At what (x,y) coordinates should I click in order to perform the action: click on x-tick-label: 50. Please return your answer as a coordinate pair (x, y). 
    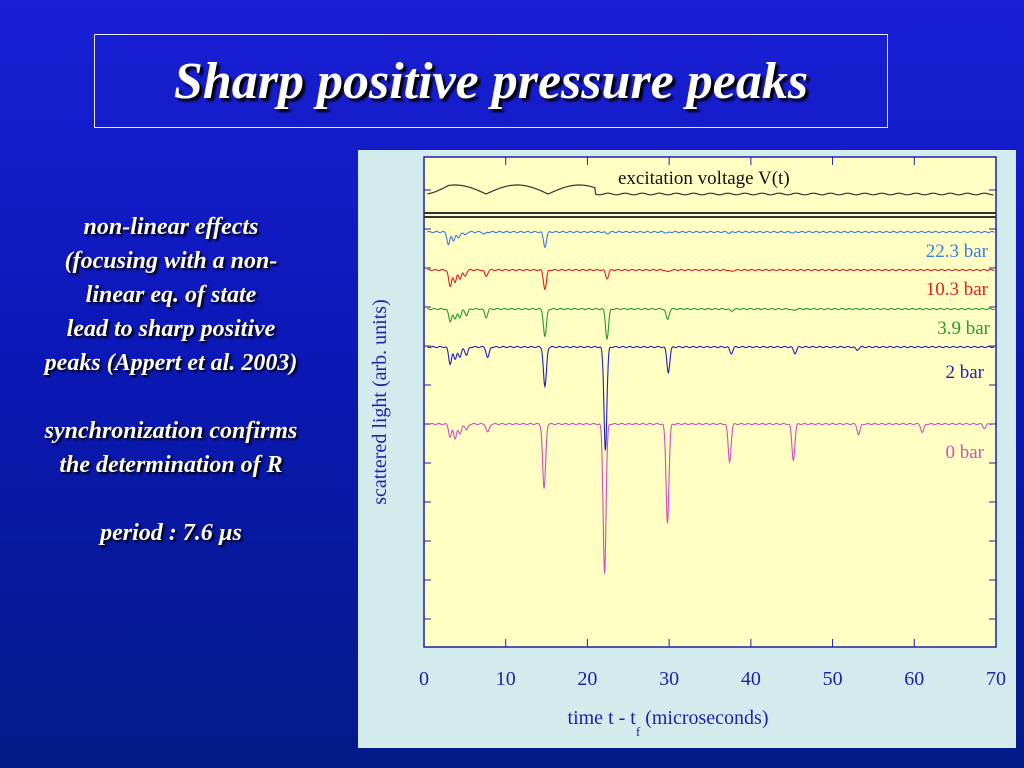
    Looking at the image, I should click on (833, 679).